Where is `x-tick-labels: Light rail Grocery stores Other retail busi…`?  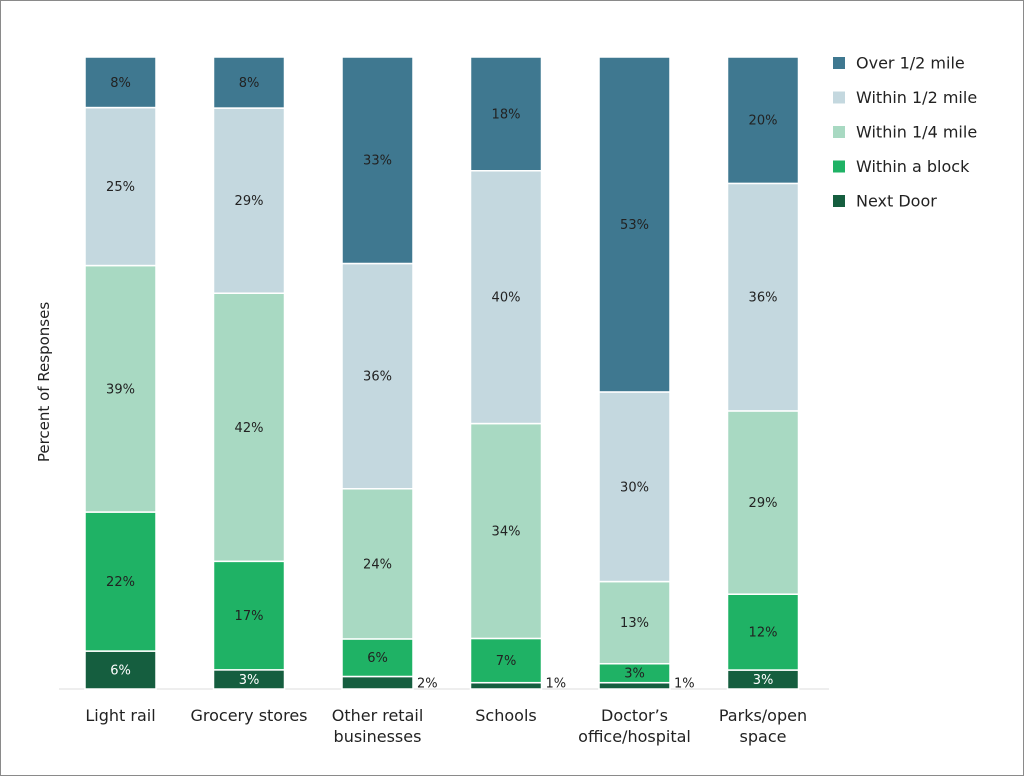
x-tick-labels: Light rail Grocery stores Other retail busi… is located at coordinates (446, 726).